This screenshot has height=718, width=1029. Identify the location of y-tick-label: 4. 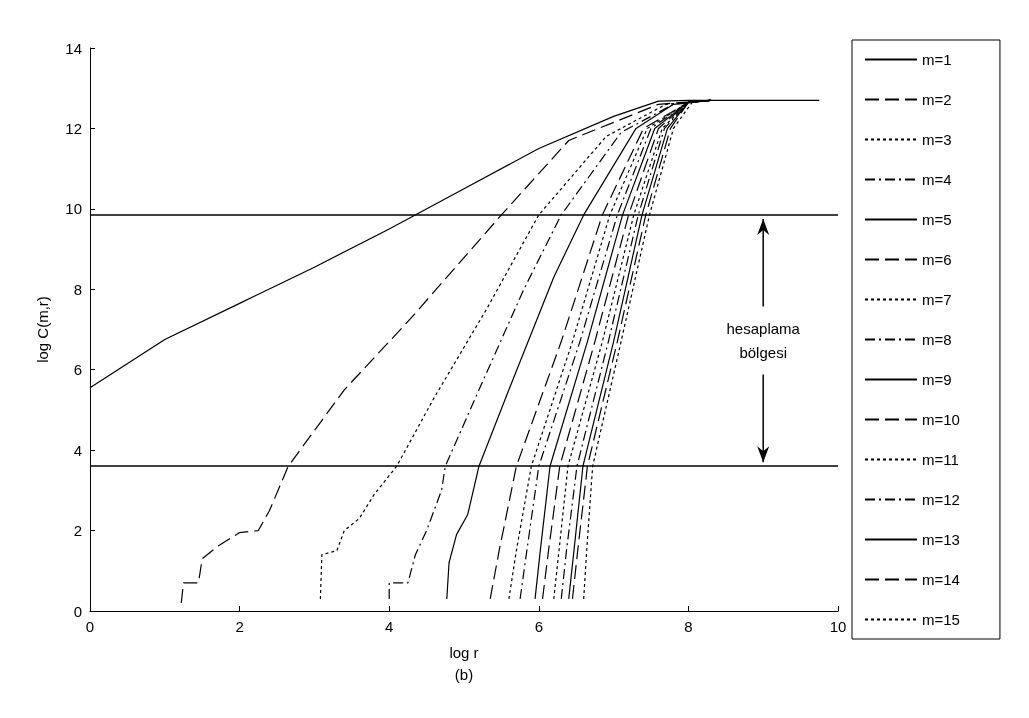
(77, 450).